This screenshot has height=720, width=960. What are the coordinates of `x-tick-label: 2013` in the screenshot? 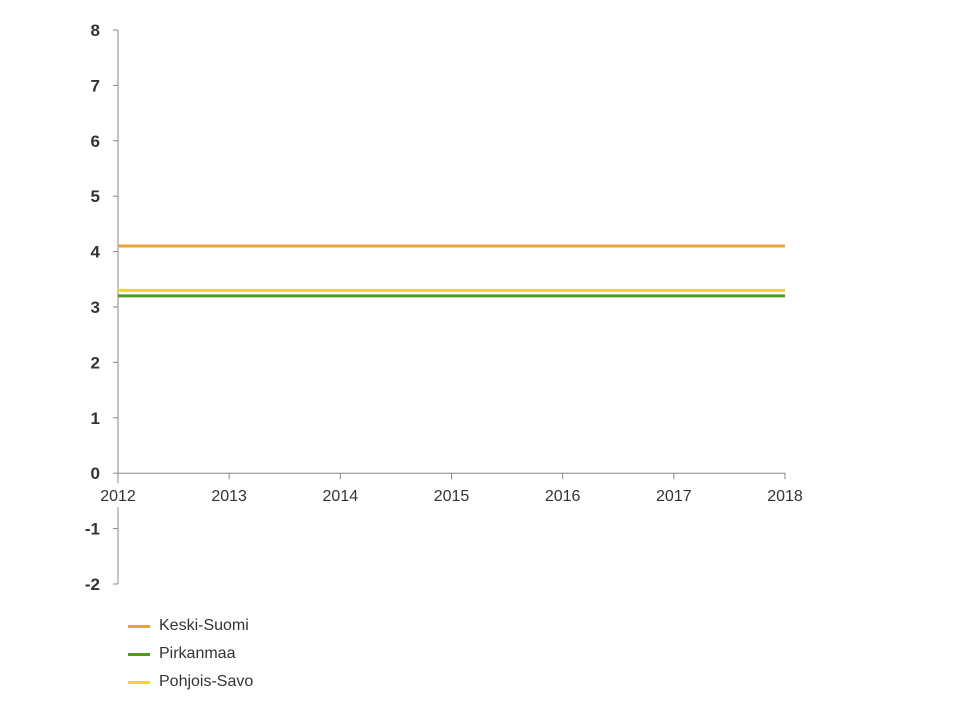 It's located at (229, 496).